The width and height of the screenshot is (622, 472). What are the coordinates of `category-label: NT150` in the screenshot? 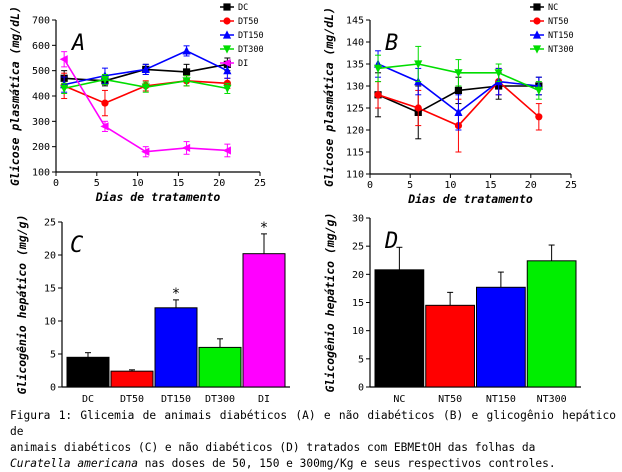 It's located at (501, 399).